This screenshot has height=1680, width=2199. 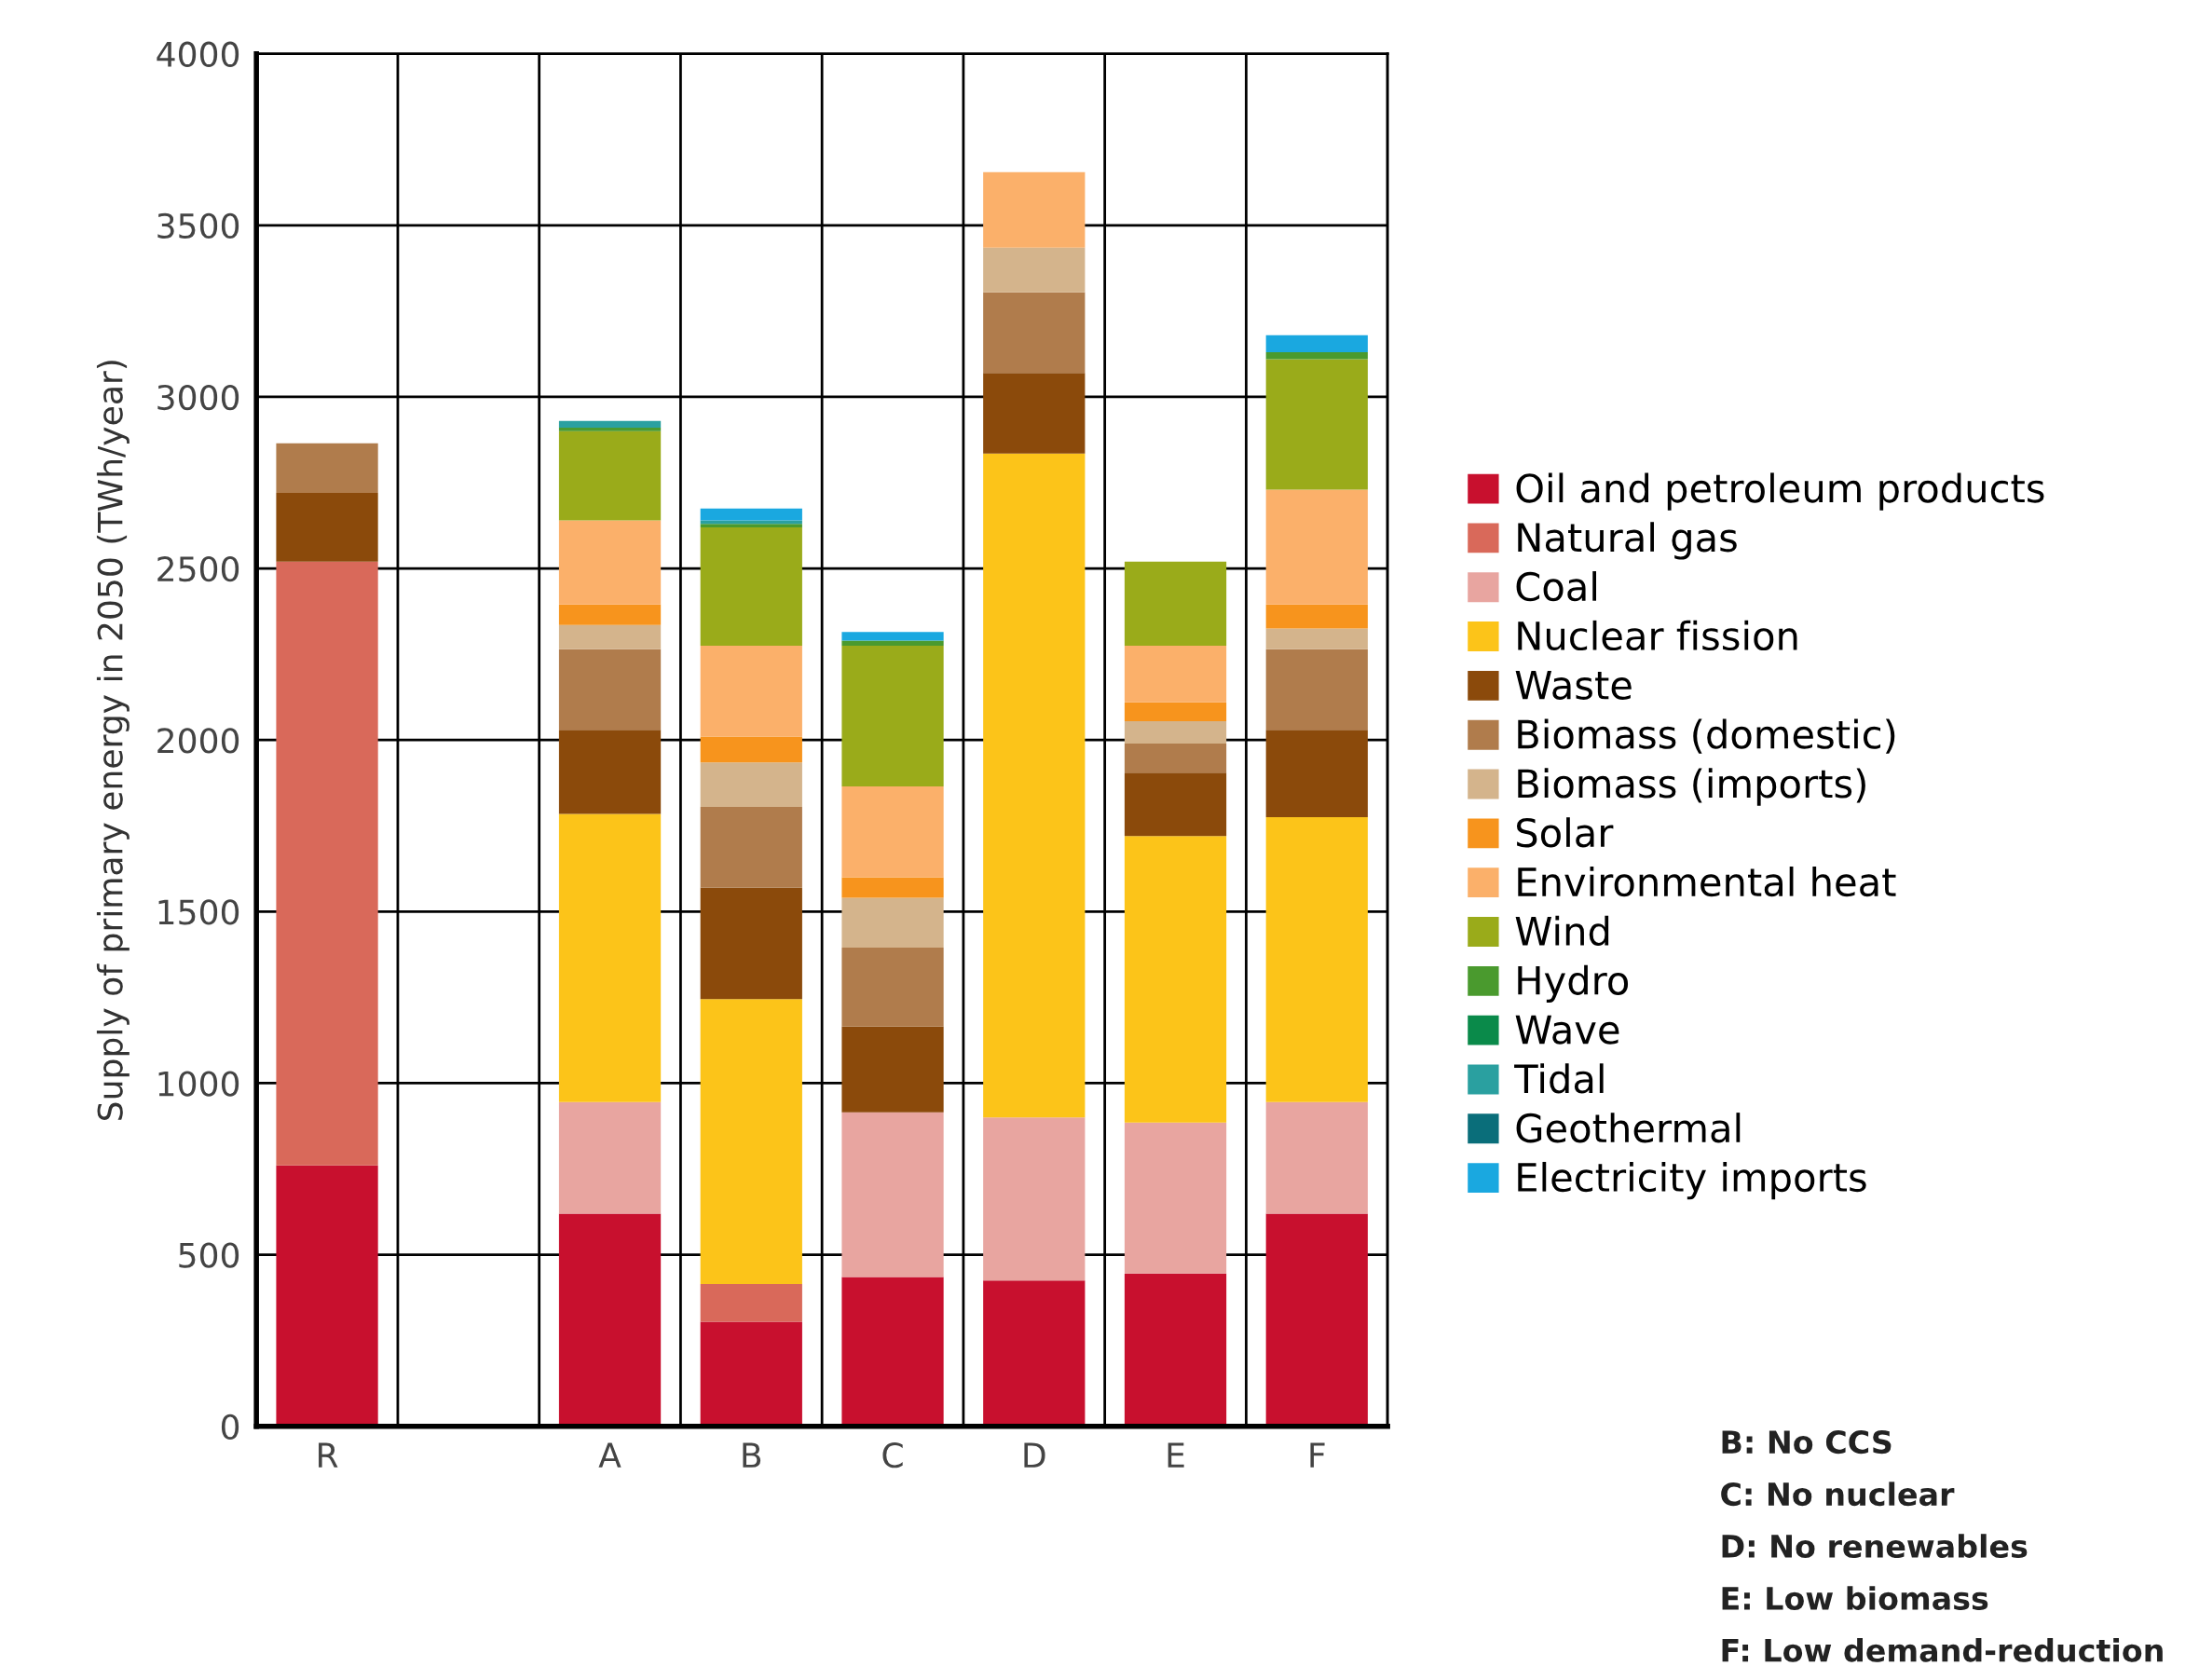 I want to click on legend-label: Solar, so click(x=1565, y=832).